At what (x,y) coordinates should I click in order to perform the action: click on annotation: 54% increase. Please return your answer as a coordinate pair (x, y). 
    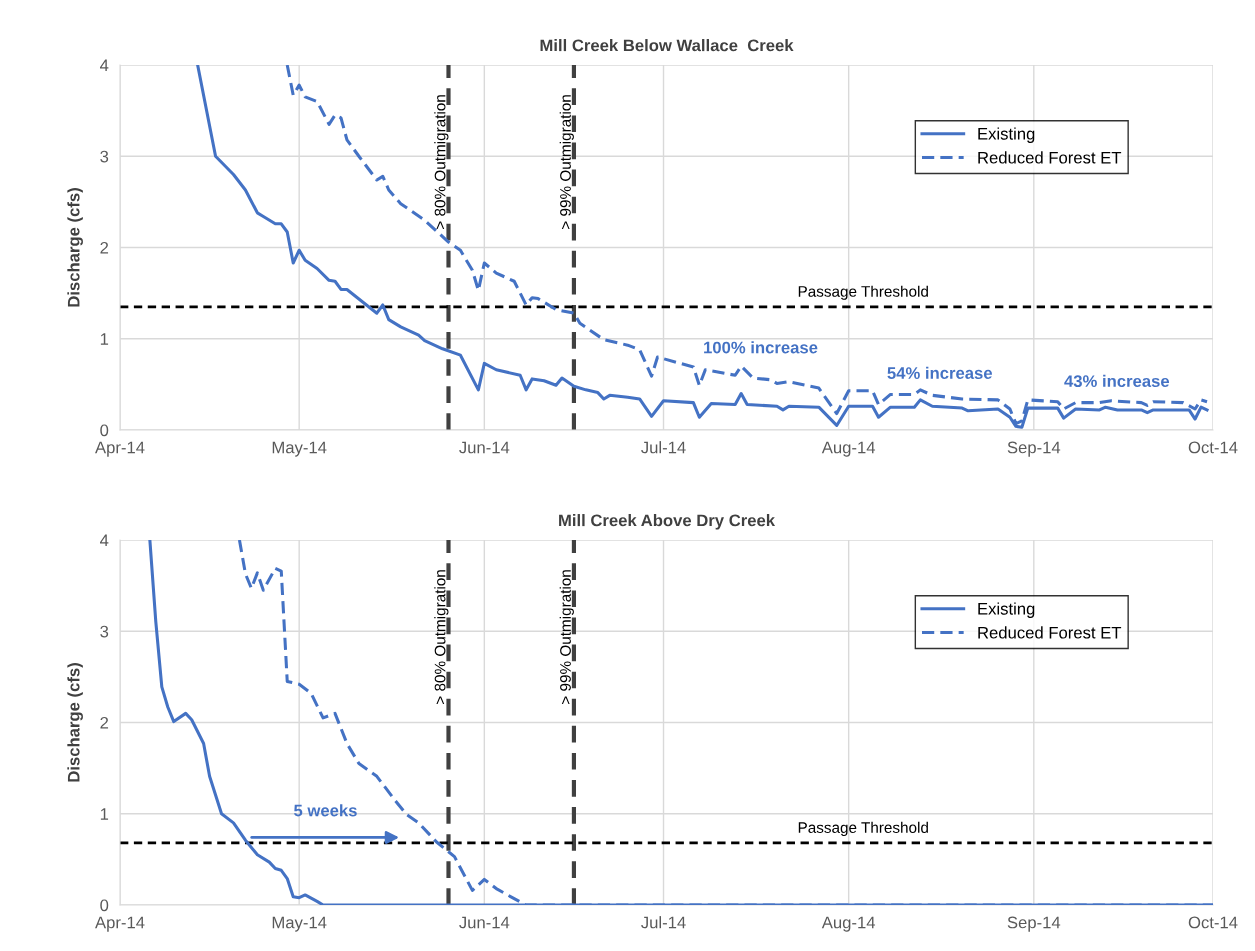
    Looking at the image, I should click on (939, 372).